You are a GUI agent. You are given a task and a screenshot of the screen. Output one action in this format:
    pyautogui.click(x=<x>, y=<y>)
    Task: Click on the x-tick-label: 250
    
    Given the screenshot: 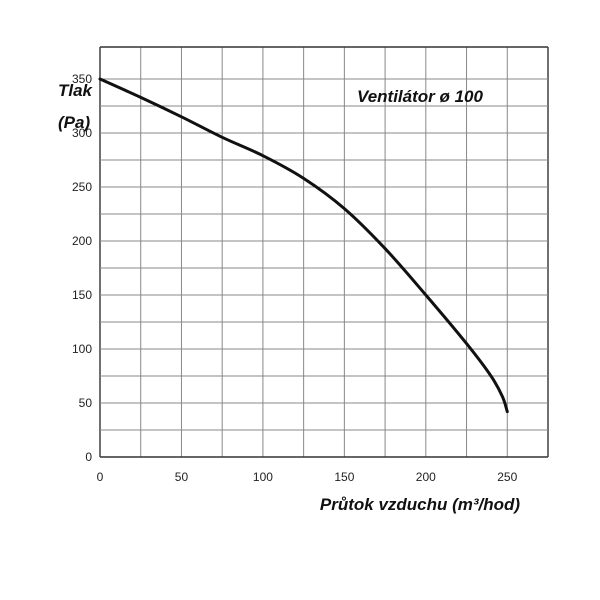 What is the action you would take?
    pyautogui.click(x=507, y=477)
    